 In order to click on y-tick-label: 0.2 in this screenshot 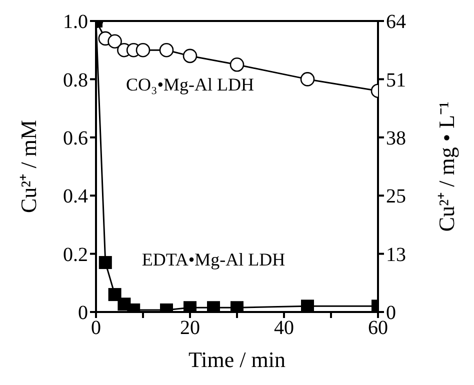, I will do `click(75, 255)`.